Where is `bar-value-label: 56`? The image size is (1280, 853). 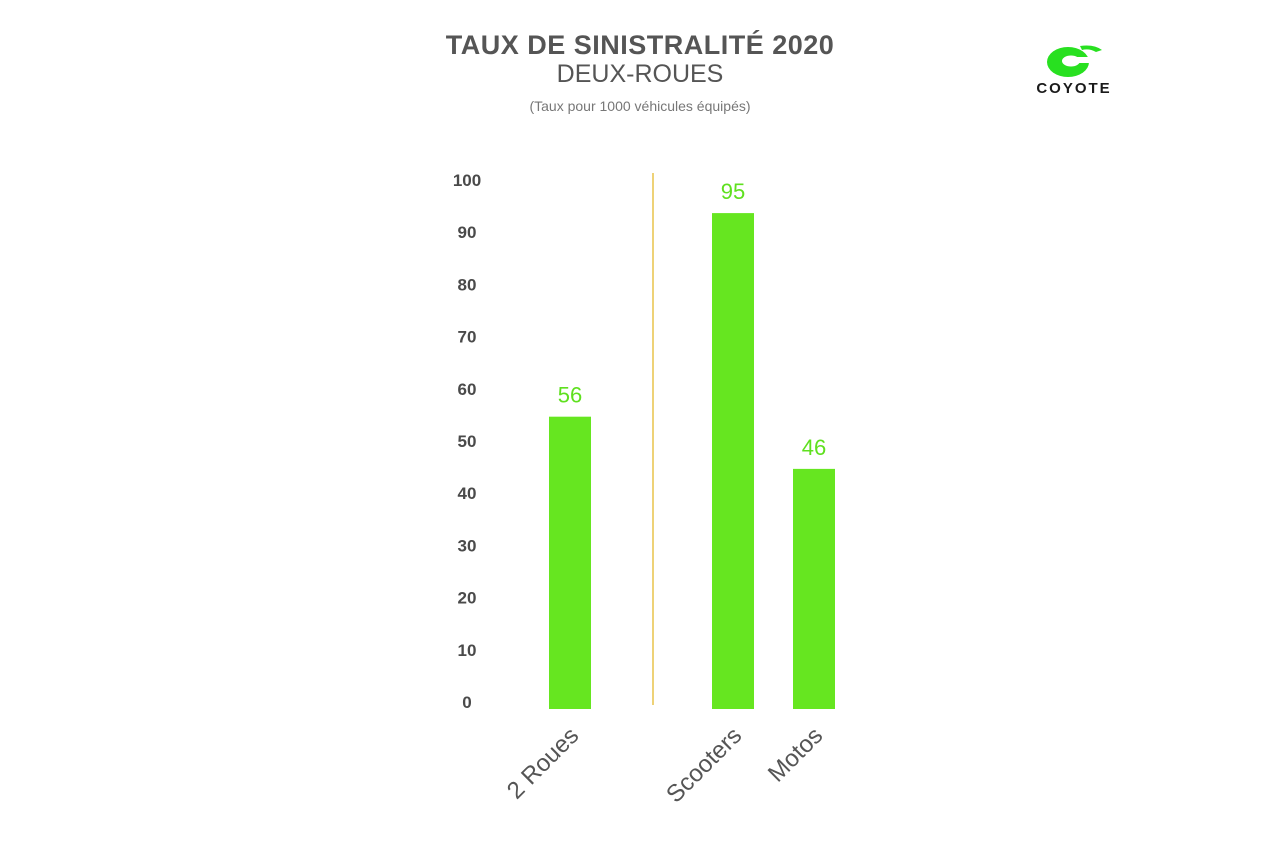 bar-value-label: 56 is located at coordinates (570, 395).